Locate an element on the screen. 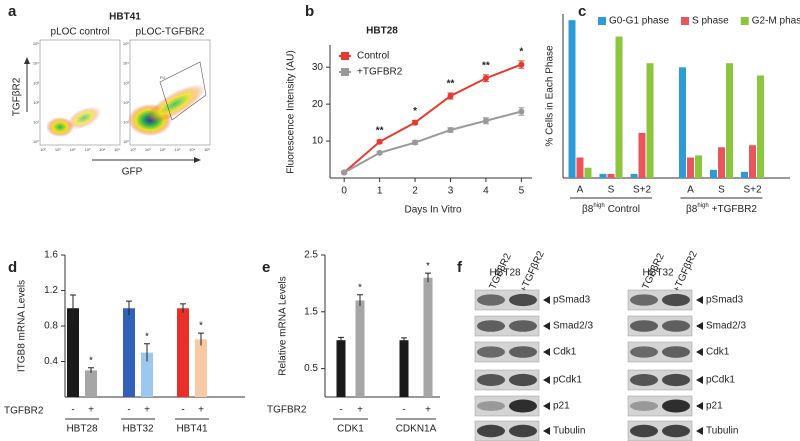  legend-label: G0-G1 phase is located at coordinates (639, 21).